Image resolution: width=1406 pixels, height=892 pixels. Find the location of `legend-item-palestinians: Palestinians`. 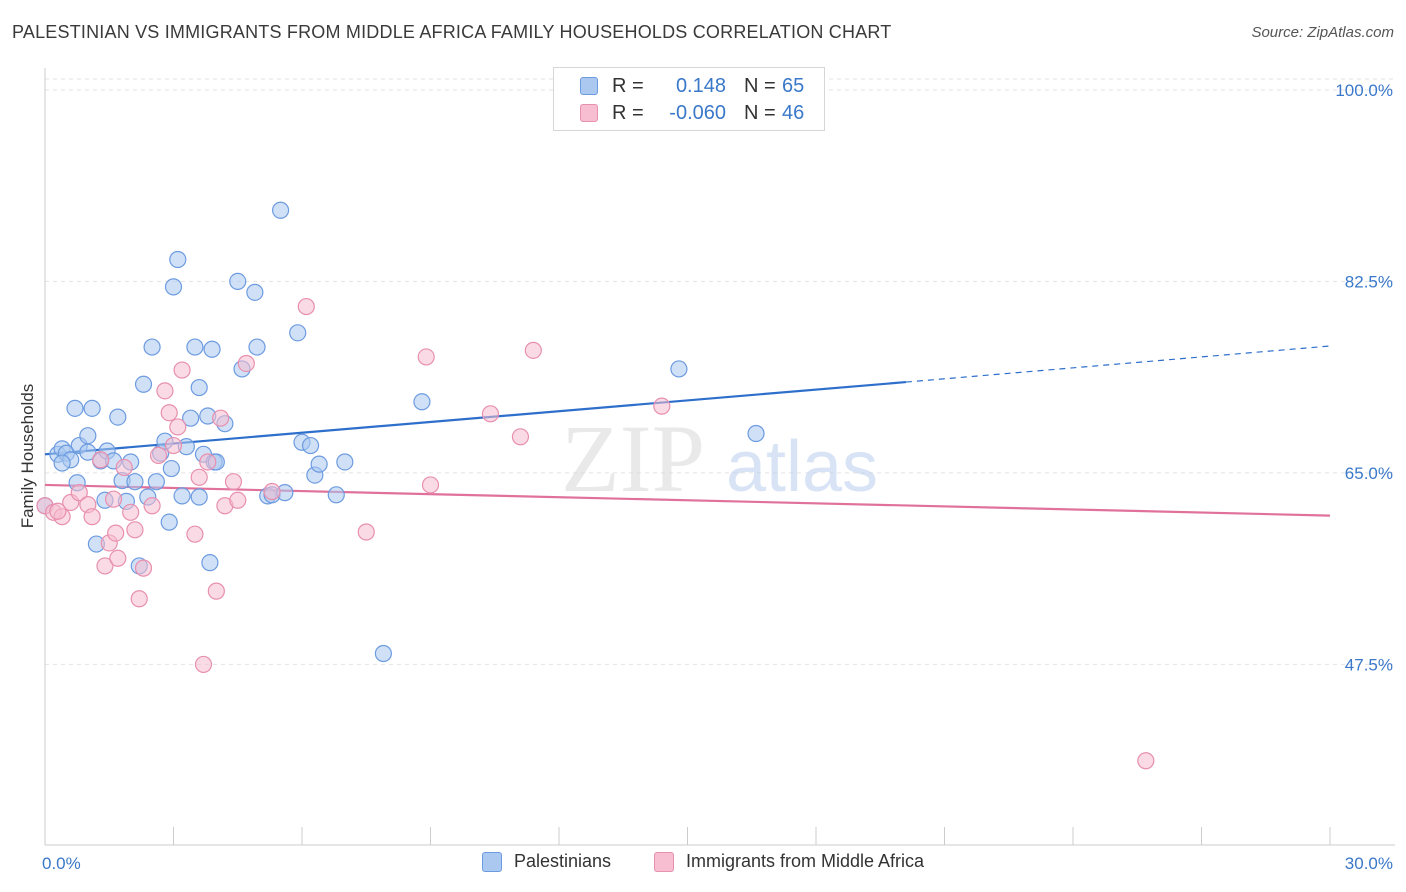

legend-item-palestinians: Palestinians is located at coordinates (546, 861).